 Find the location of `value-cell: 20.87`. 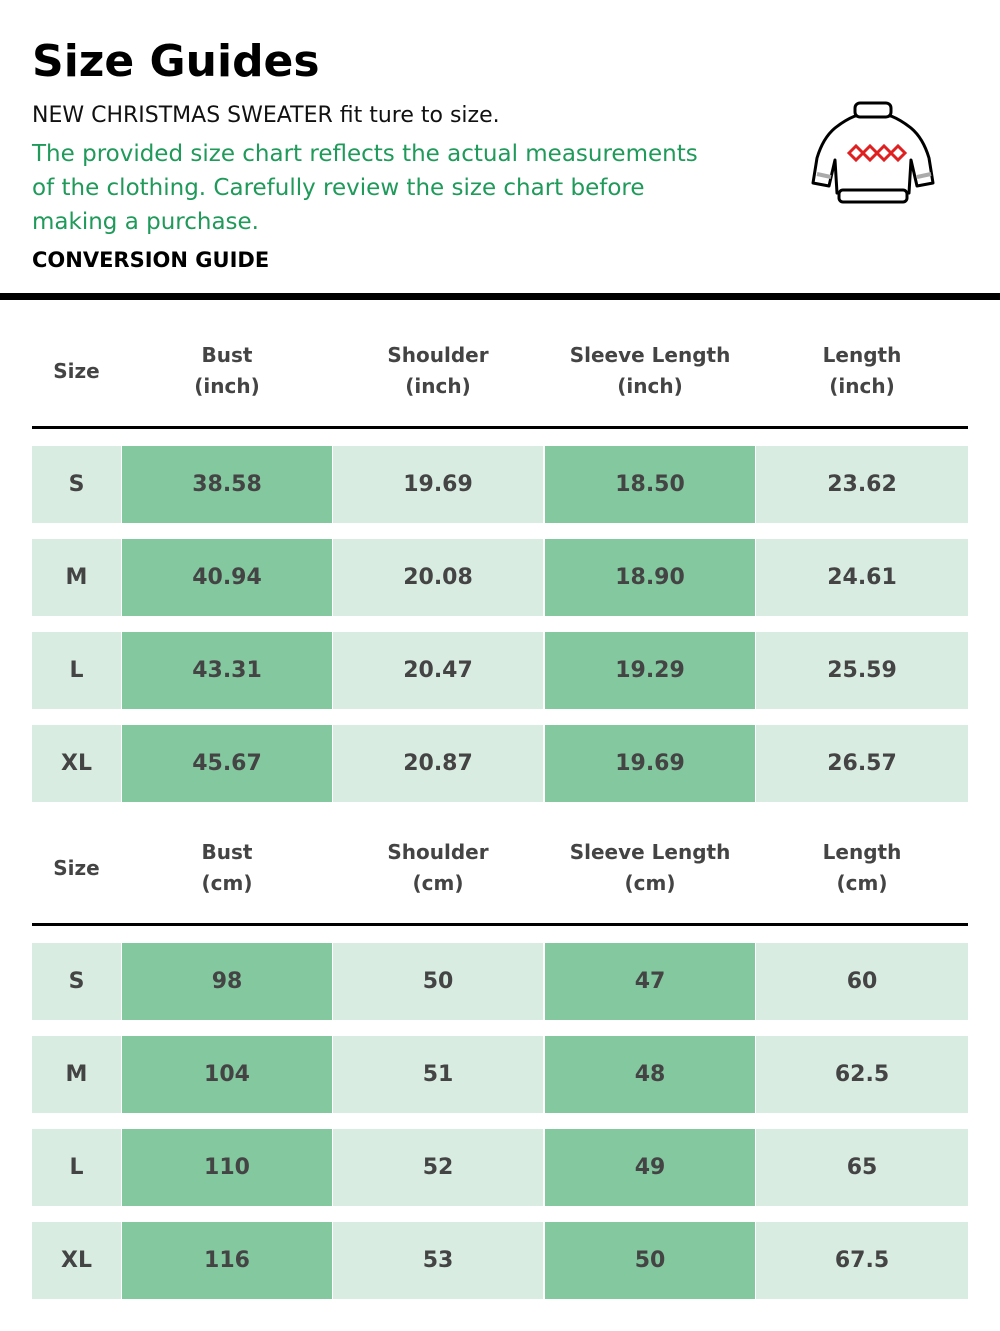

value-cell: 20.87 is located at coordinates (438, 763).